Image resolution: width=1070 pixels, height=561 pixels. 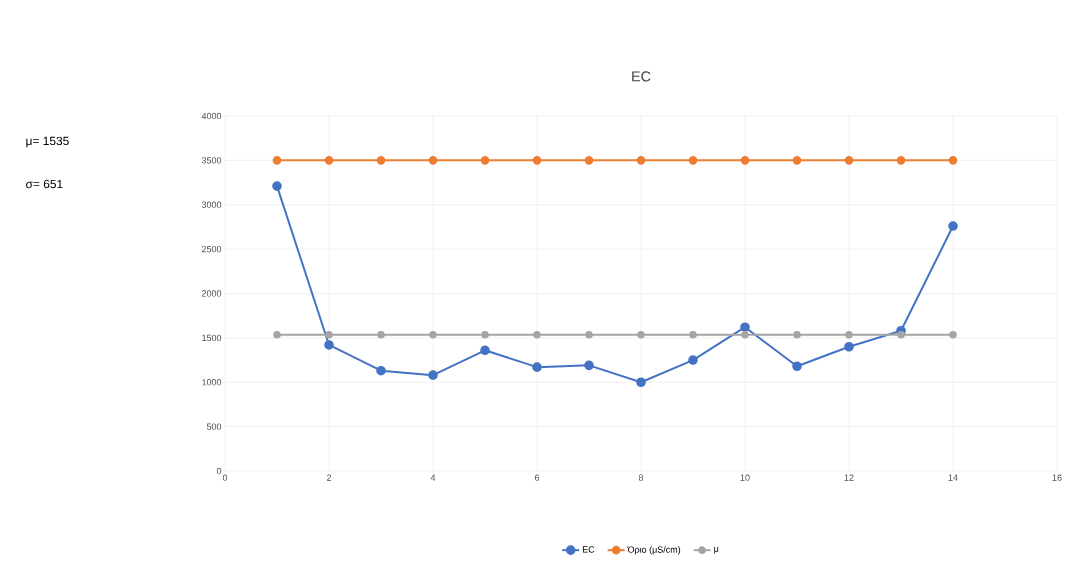 What do you see at coordinates (433, 477) in the screenshot?
I see `x-tick-label: 4` at bounding box center [433, 477].